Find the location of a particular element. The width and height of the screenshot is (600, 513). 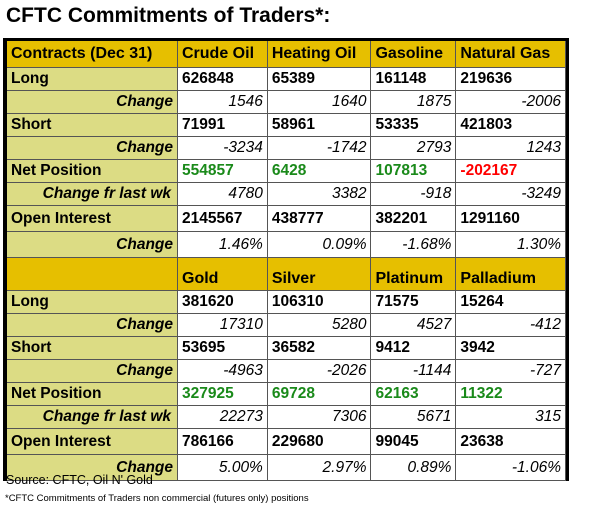

table-cell: 62163 is located at coordinates (413, 394).